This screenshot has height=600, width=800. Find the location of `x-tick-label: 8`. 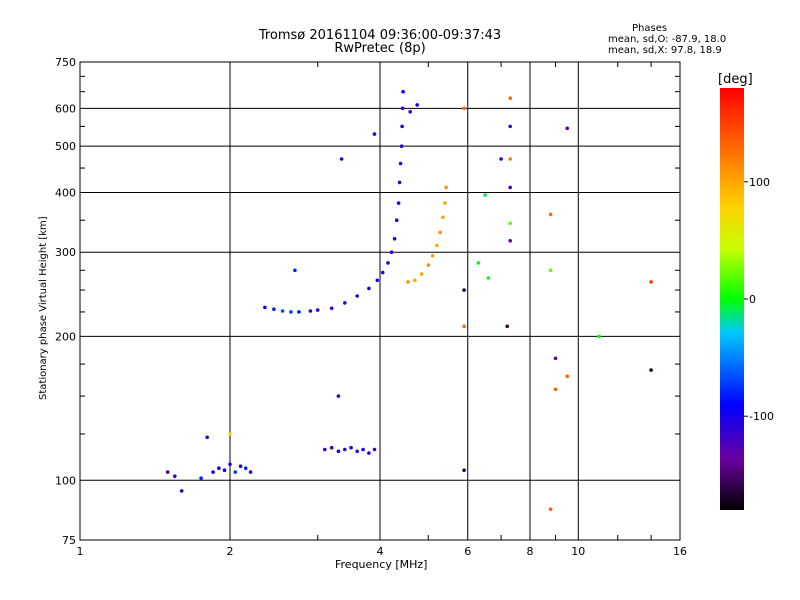

x-tick-label: 8 is located at coordinates (530, 551).